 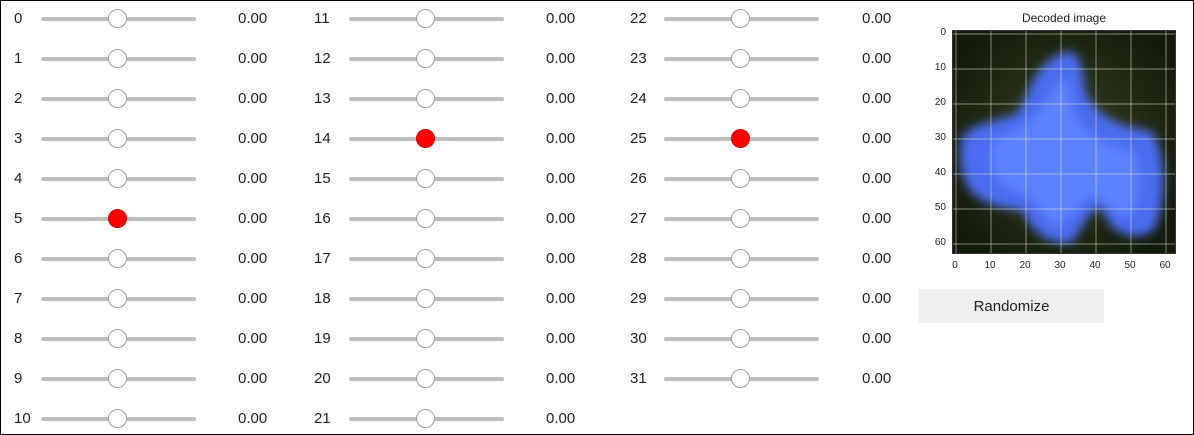 I want to click on slider-label: 6, so click(x=18, y=258).